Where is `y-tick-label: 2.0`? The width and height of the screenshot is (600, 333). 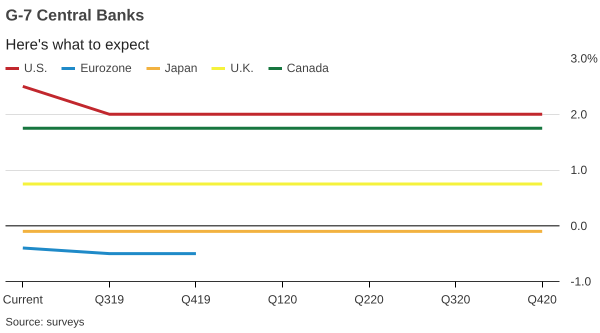
y-tick-label: 2.0 is located at coordinates (579, 114).